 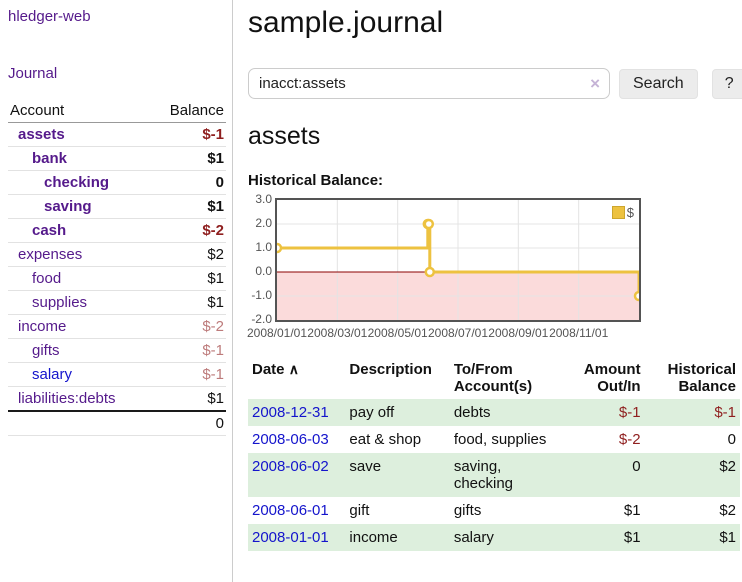 I want to click on account-row: checking 0, so click(x=117, y=182).